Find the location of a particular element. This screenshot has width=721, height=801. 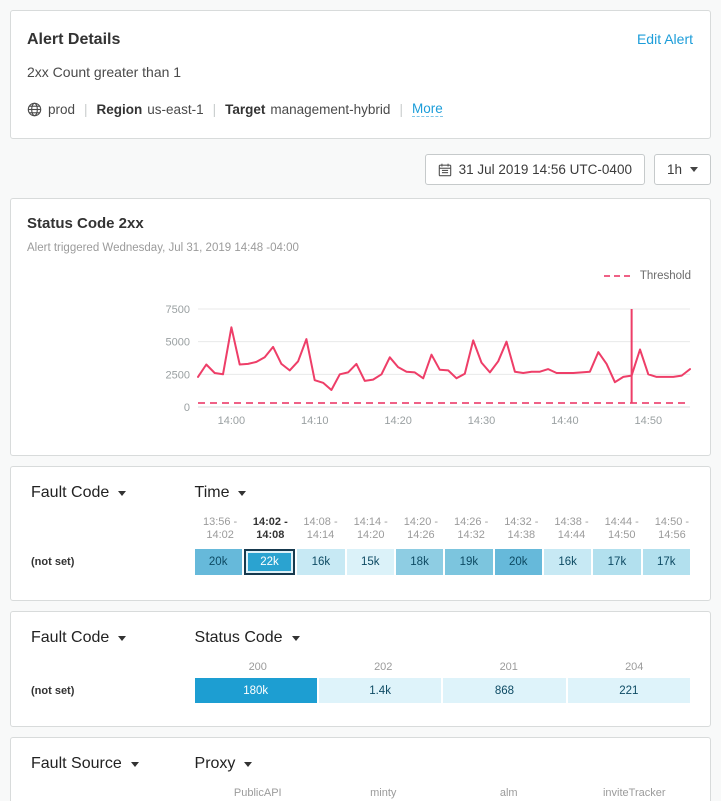

more-link: More is located at coordinates (427, 109).